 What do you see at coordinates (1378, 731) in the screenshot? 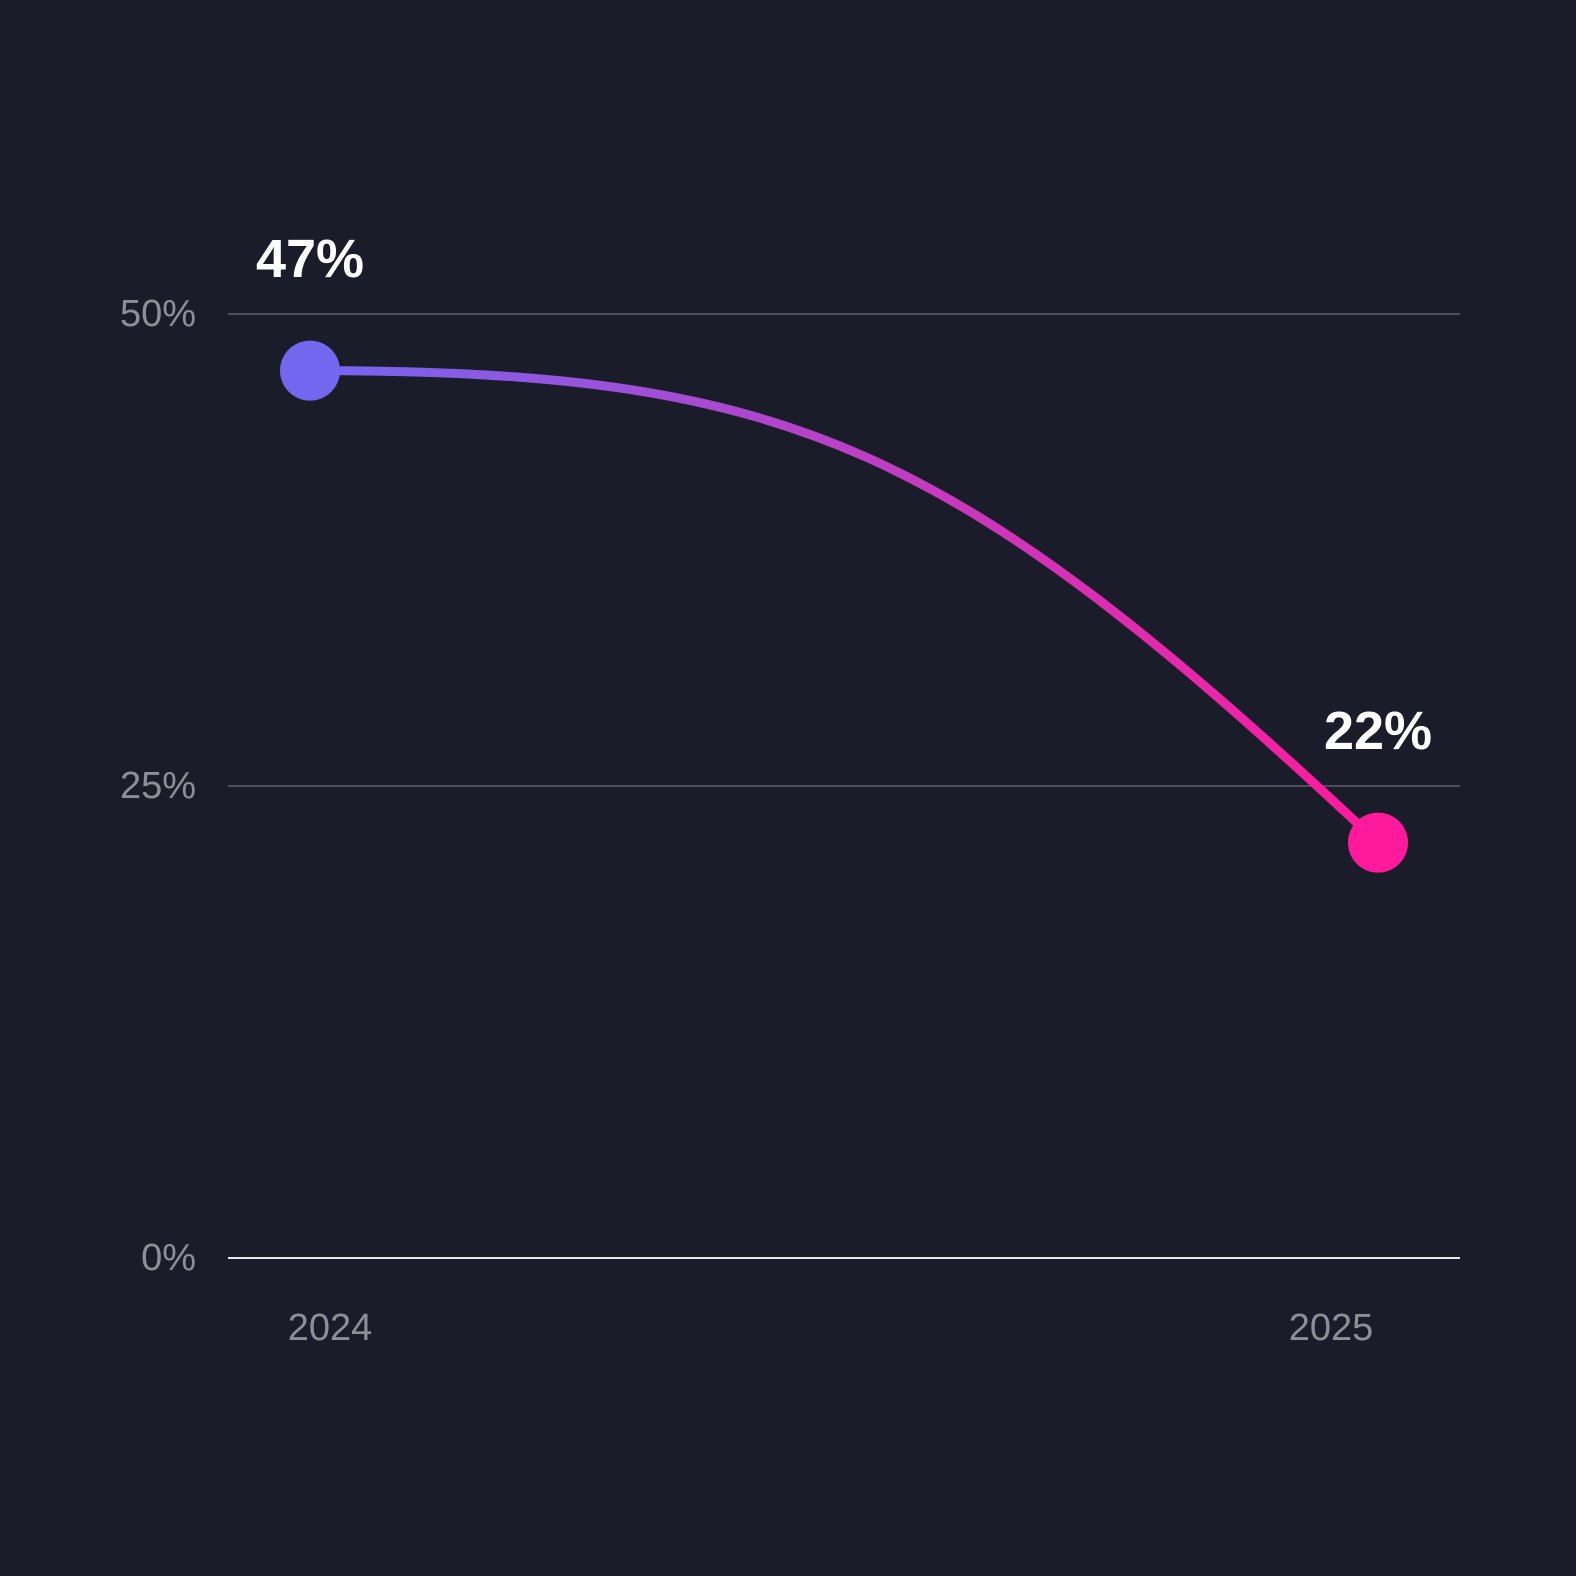
I see `data-label: 22%` at bounding box center [1378, 731].